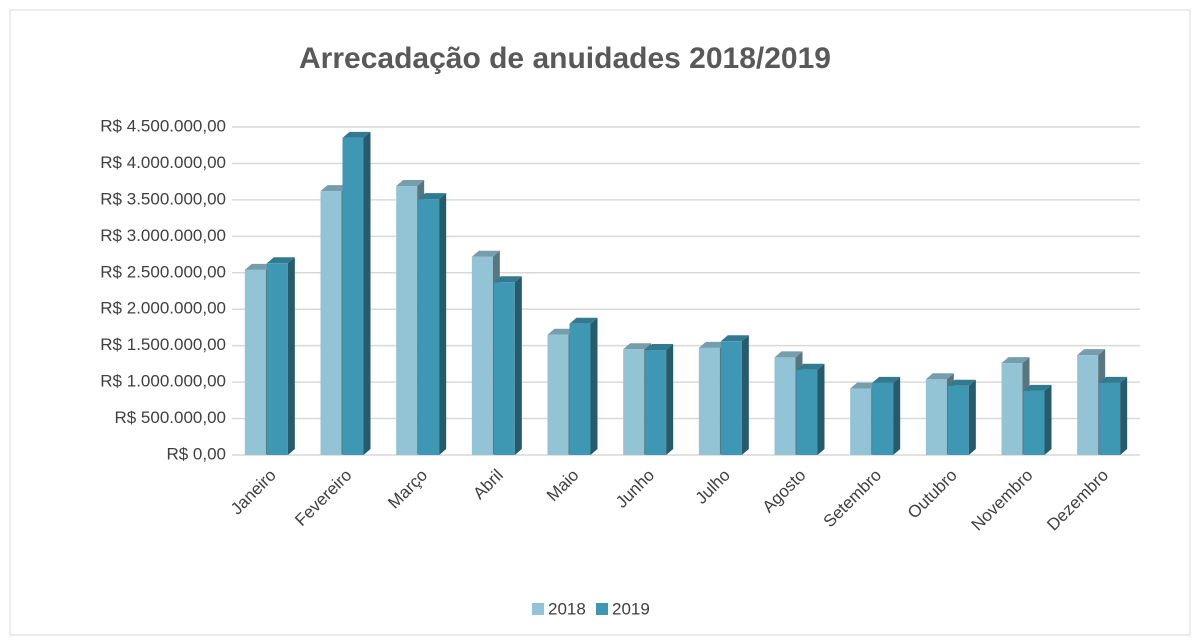  I want to click on y-tick-label: R$ 1.500.000,00, so click(163, 344).